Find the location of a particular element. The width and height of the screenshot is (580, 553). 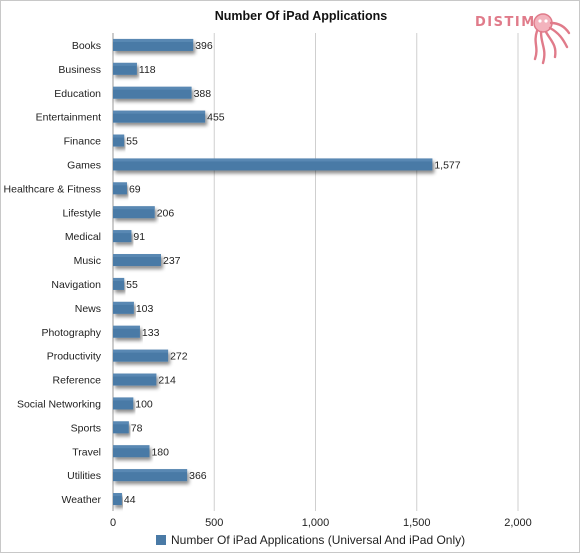

distimo-logo: DISTIMO is located at coordinates (525, 40).